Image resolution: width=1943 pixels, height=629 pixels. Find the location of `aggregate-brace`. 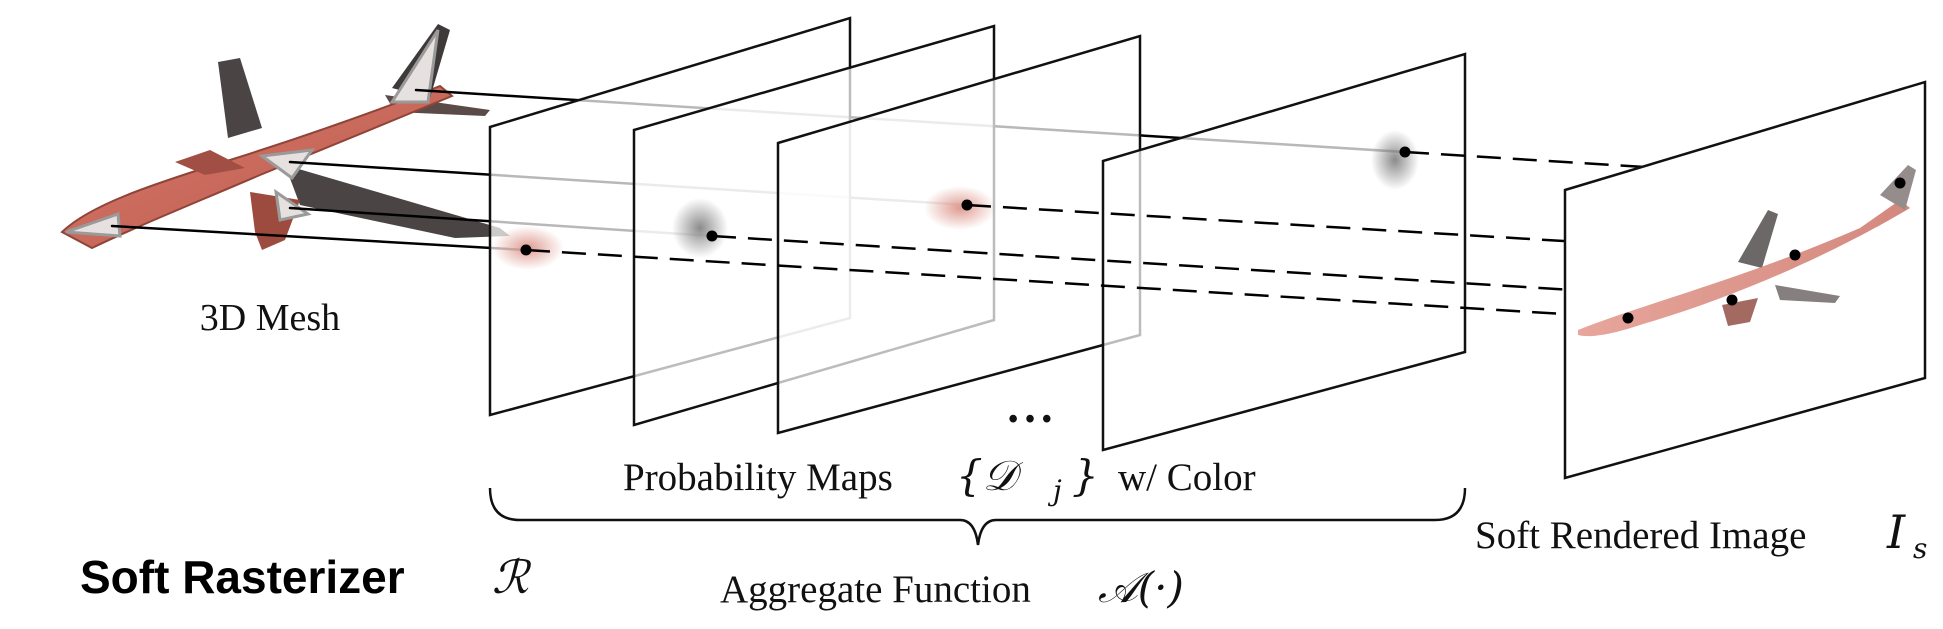

aggregate-brace is located at coordinates (977, 516).